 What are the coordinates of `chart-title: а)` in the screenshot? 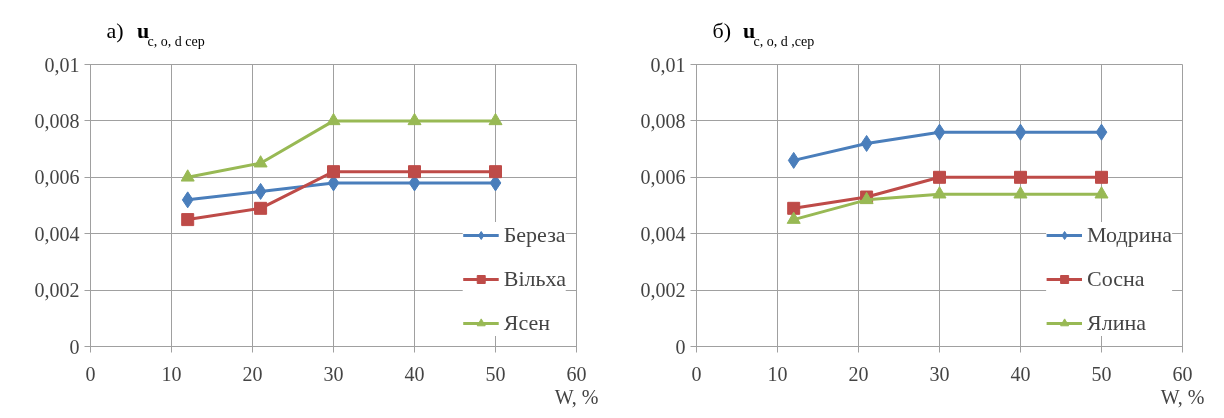 It's located at (115, 30).